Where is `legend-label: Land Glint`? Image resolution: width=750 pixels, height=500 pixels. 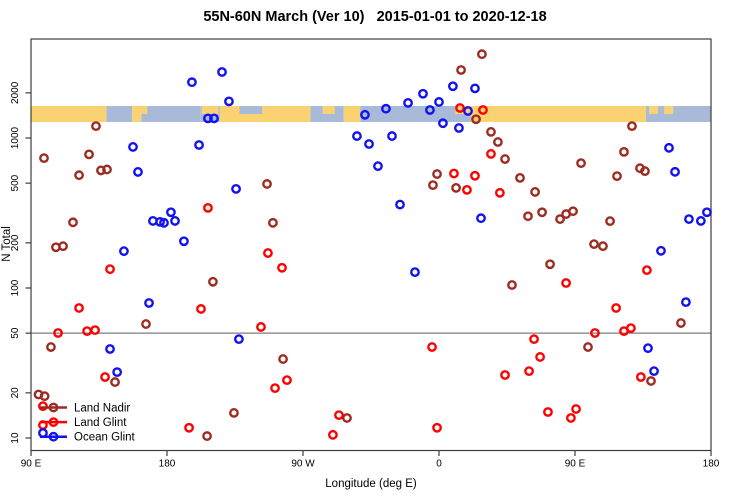
legend-label: Land Glint is located at coordinates (100, 423).